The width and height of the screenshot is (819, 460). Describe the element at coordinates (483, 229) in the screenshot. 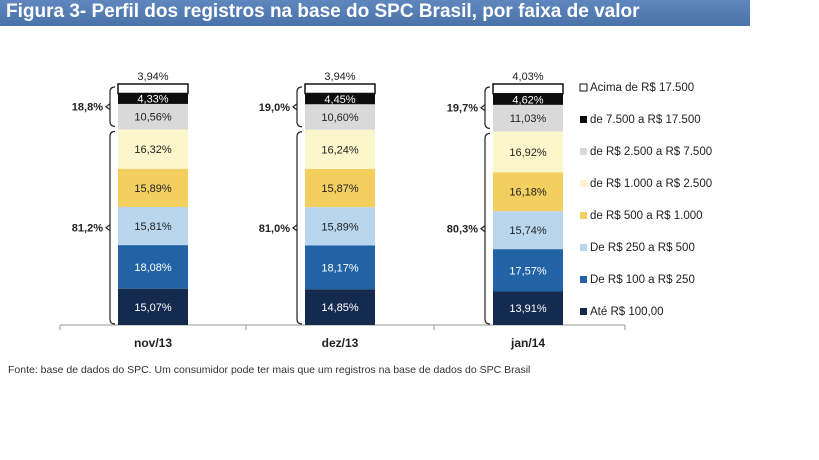

I see `bracket-lower-jan-14-point` at that location.